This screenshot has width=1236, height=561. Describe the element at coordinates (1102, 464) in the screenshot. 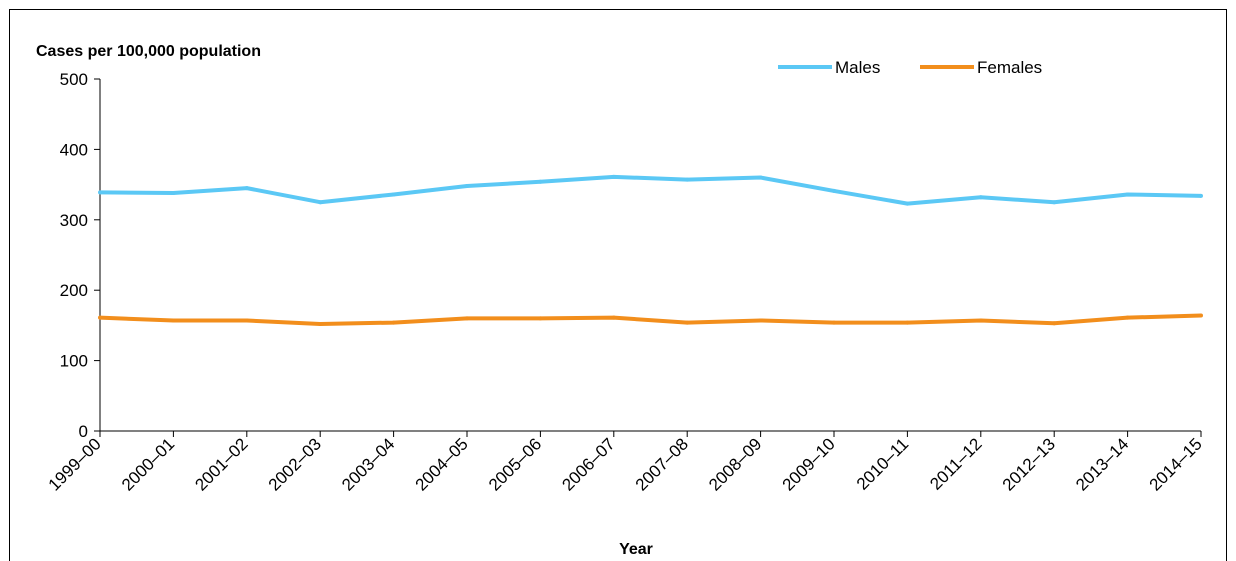

I see `x-tick-label: 2013–14` at that location.